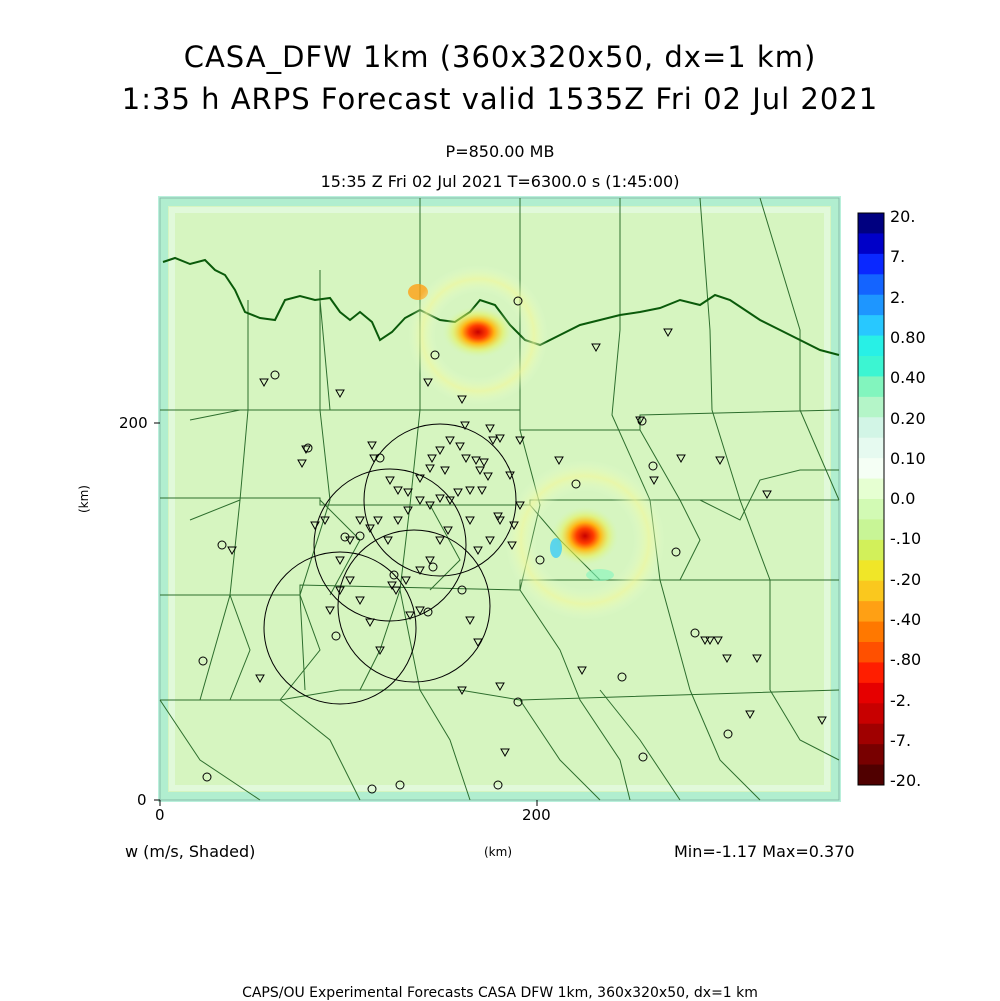 This screenshot has height=1001, width=1000. I want to click on colorbar-tick-label: 0.0, so click(903, 499).